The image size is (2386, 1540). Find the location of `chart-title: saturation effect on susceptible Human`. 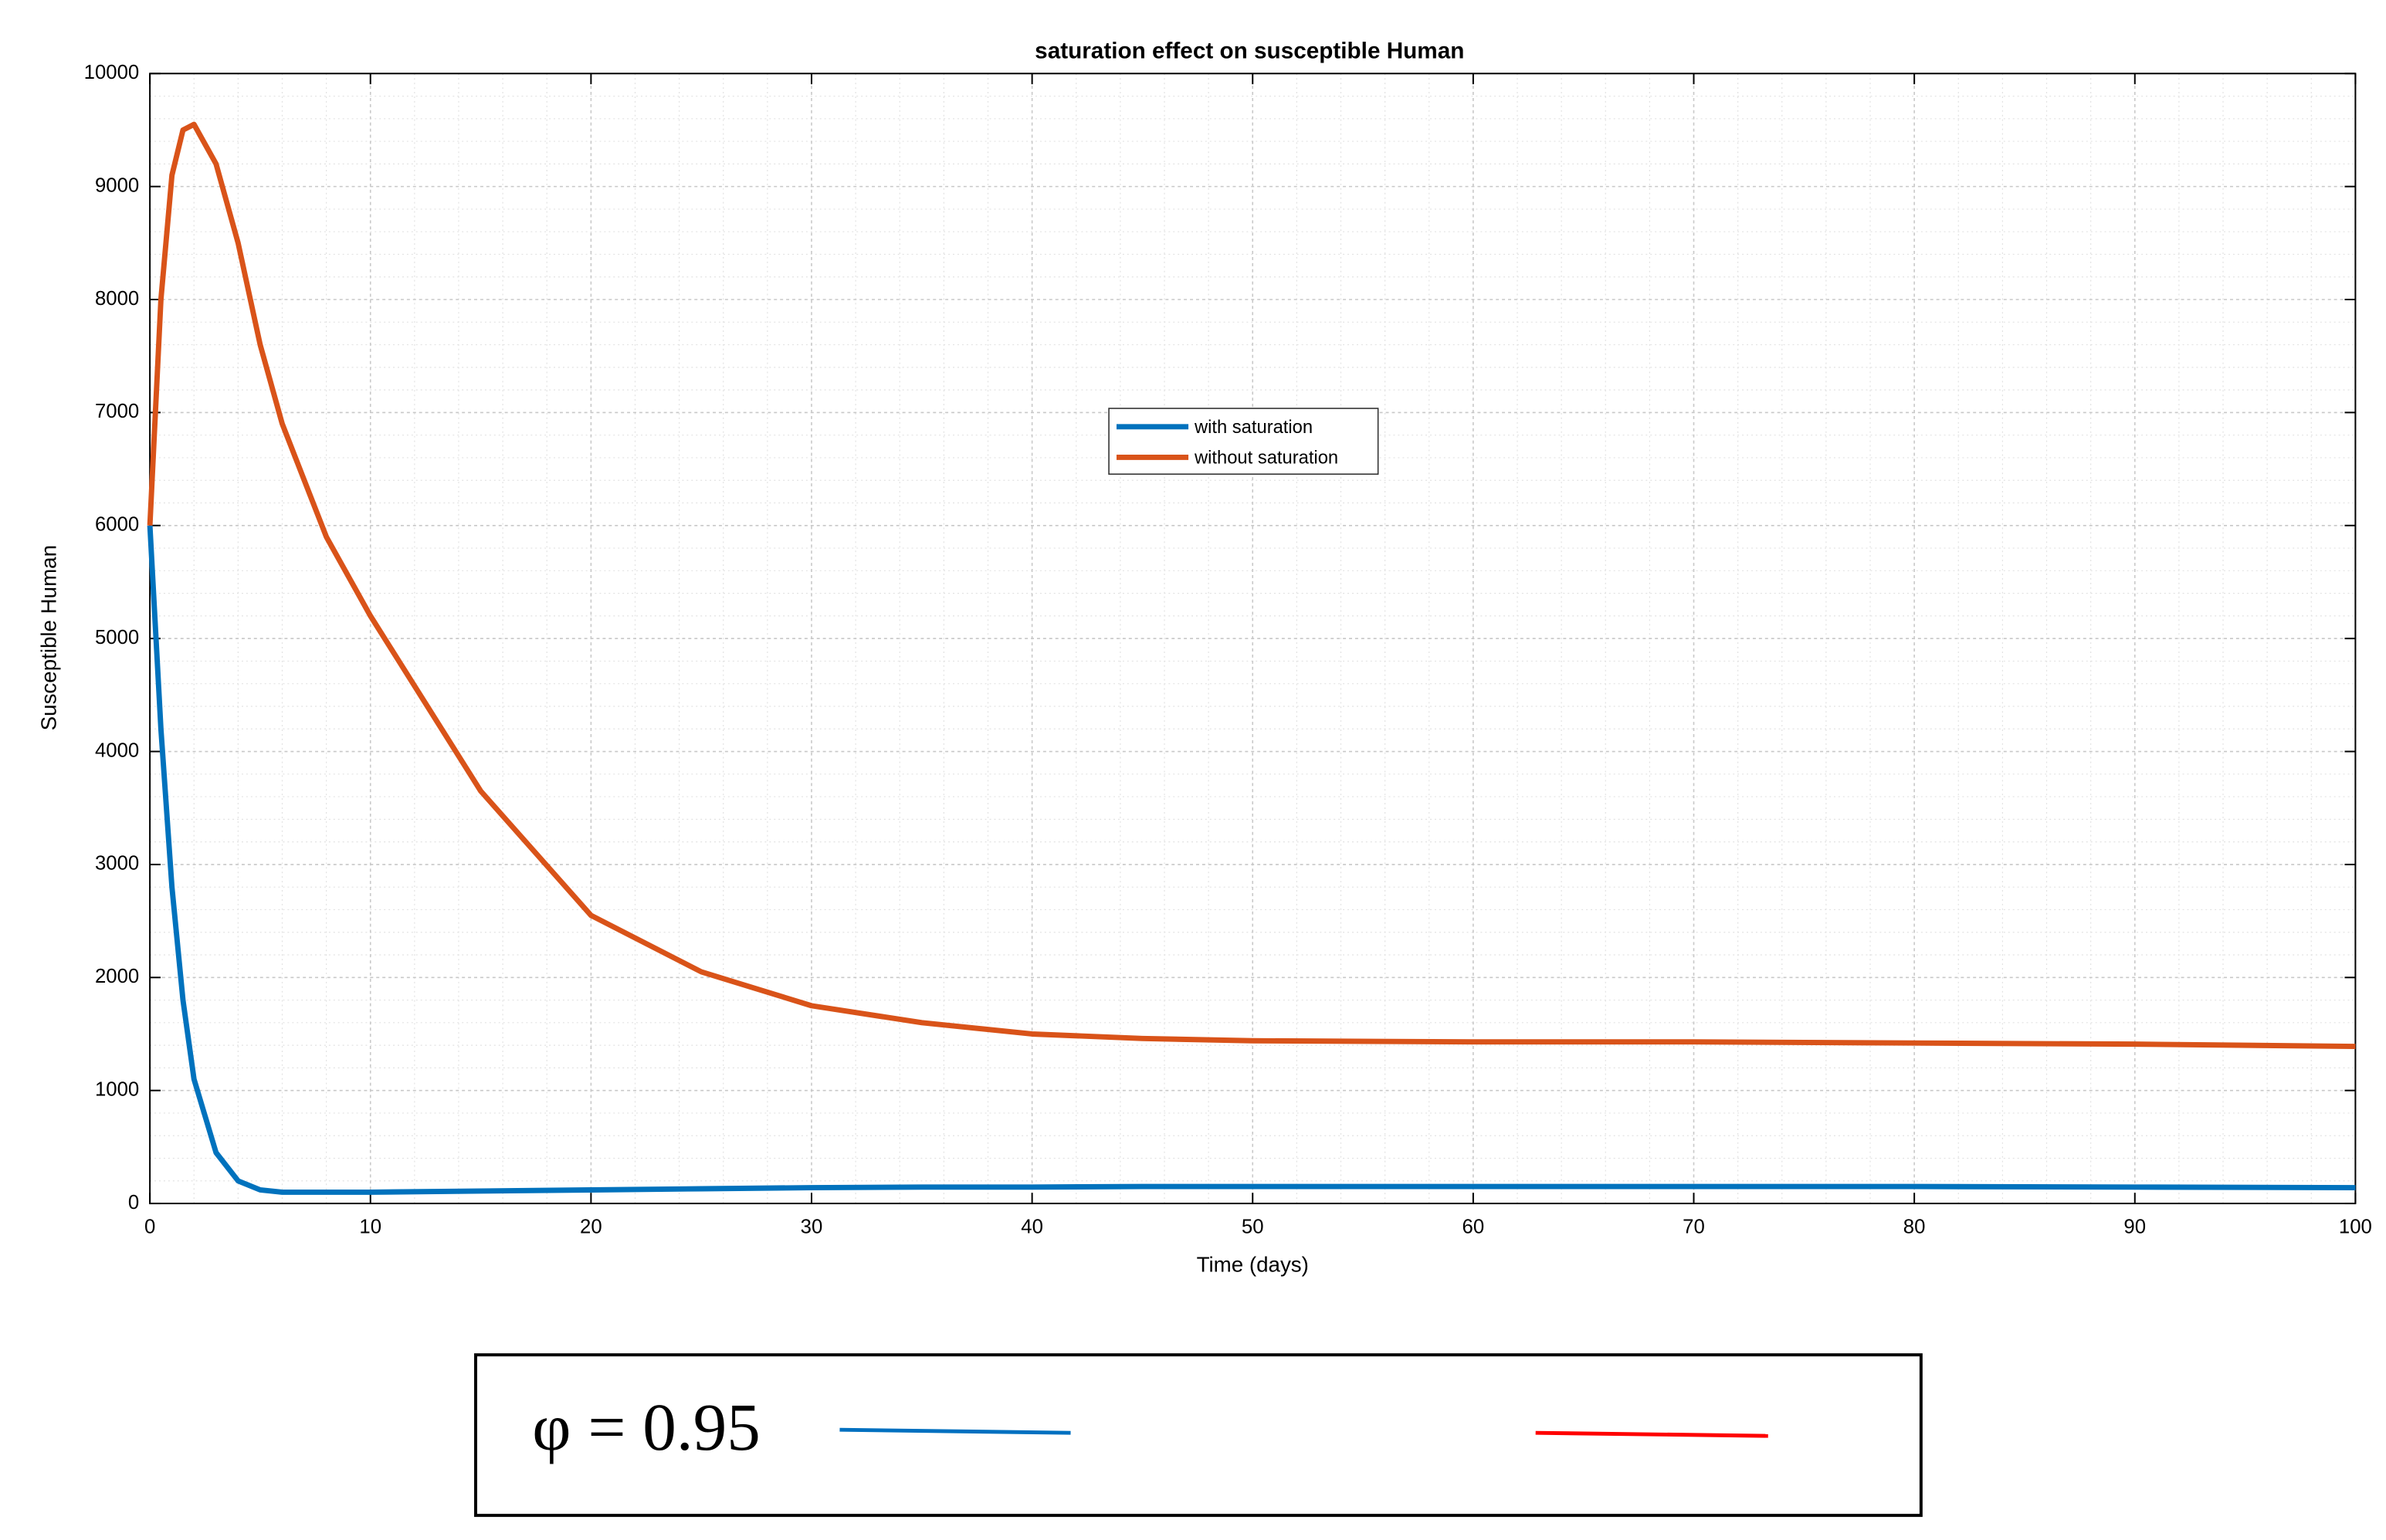

chart-title: saturation effect on susceptible Human is located at coordinates (1249, 50).